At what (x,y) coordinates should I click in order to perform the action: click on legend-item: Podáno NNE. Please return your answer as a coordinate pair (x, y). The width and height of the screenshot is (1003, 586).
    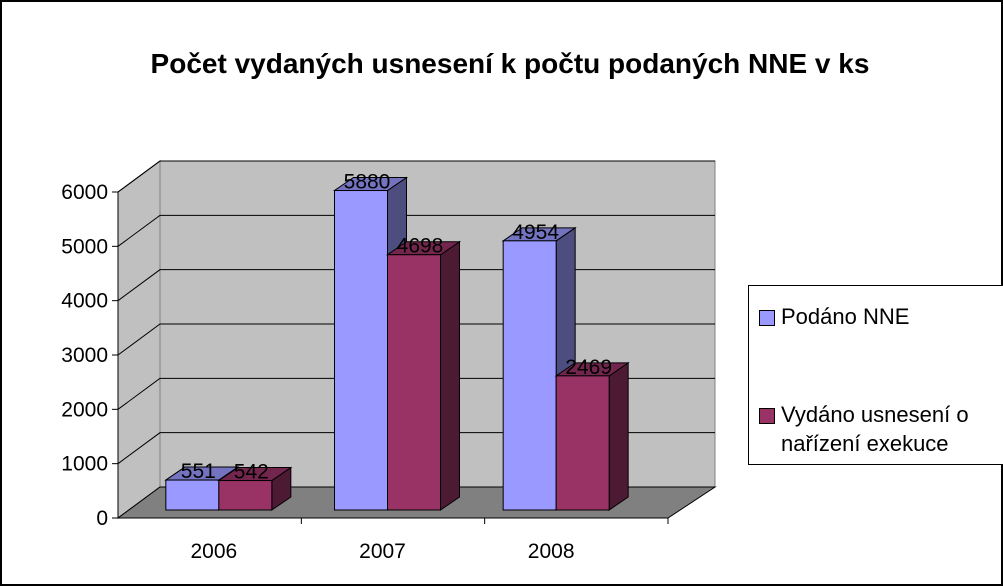
    Looking at the image, I should click on (879, 316).